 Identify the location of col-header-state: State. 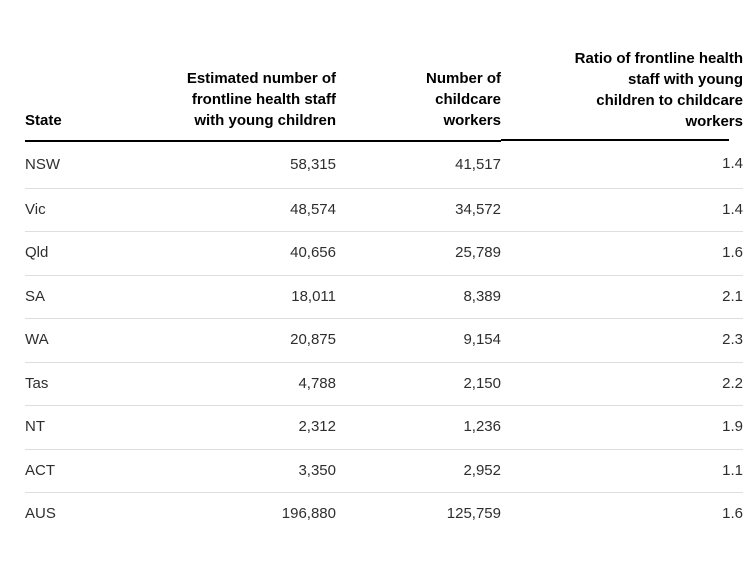
(75, 94).